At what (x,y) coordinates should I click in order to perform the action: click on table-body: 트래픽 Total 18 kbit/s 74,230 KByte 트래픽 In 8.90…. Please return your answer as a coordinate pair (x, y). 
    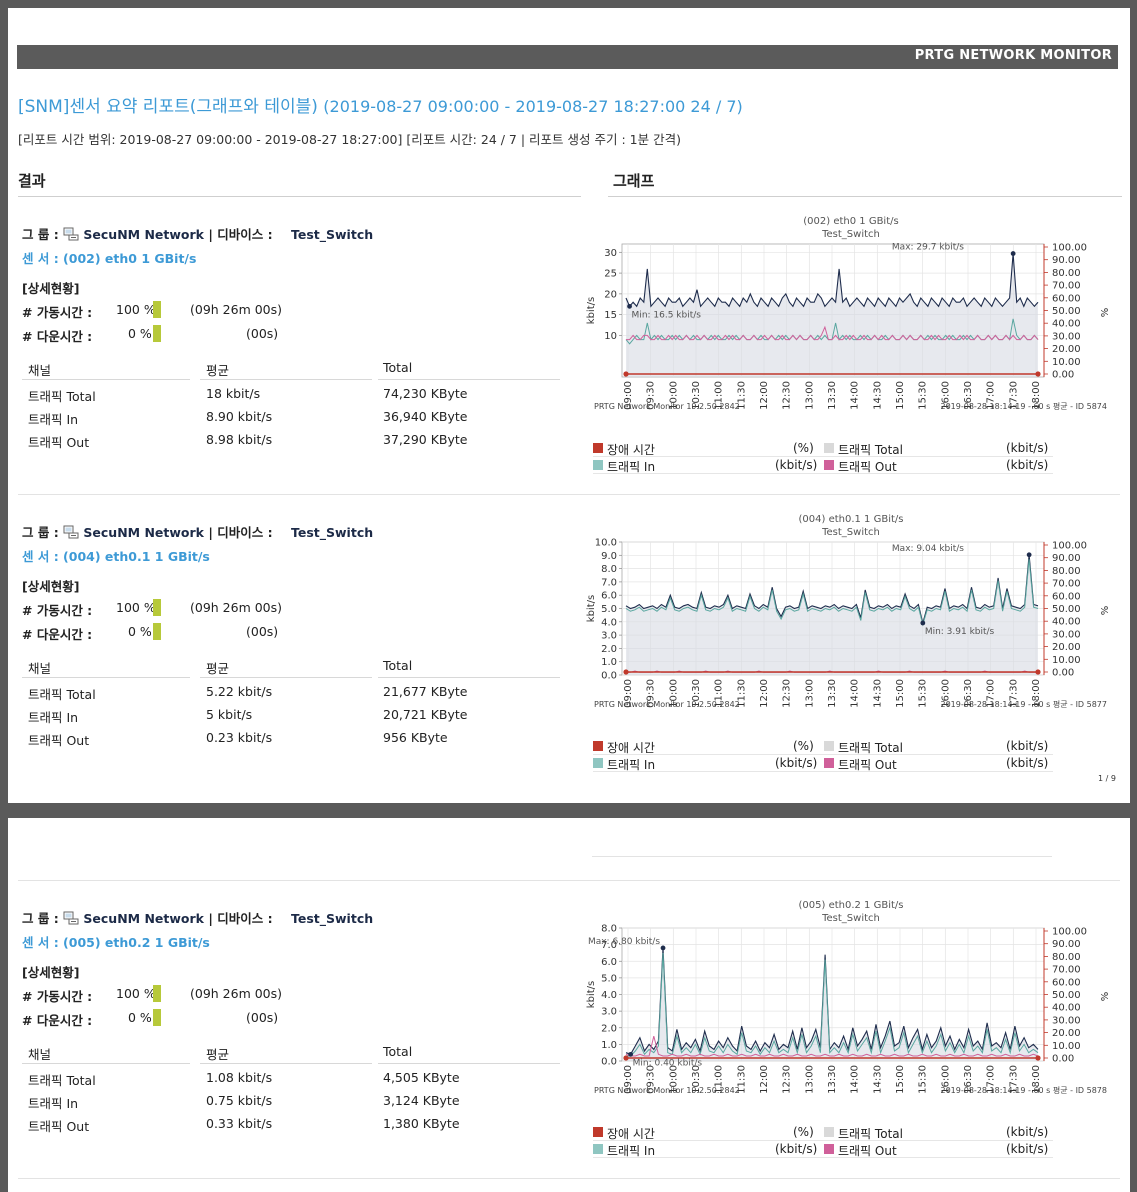
    Looking at the image, I should click on (287, 415).